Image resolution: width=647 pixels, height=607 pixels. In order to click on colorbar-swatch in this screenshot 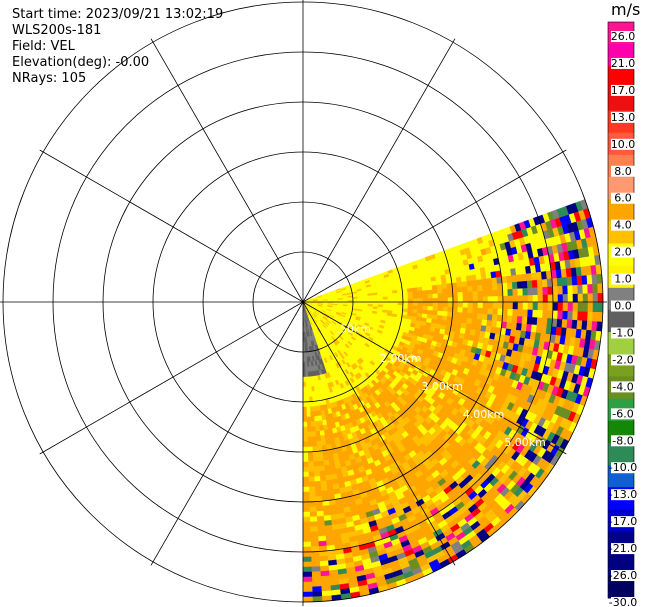, I will do `click(621, 77)`.